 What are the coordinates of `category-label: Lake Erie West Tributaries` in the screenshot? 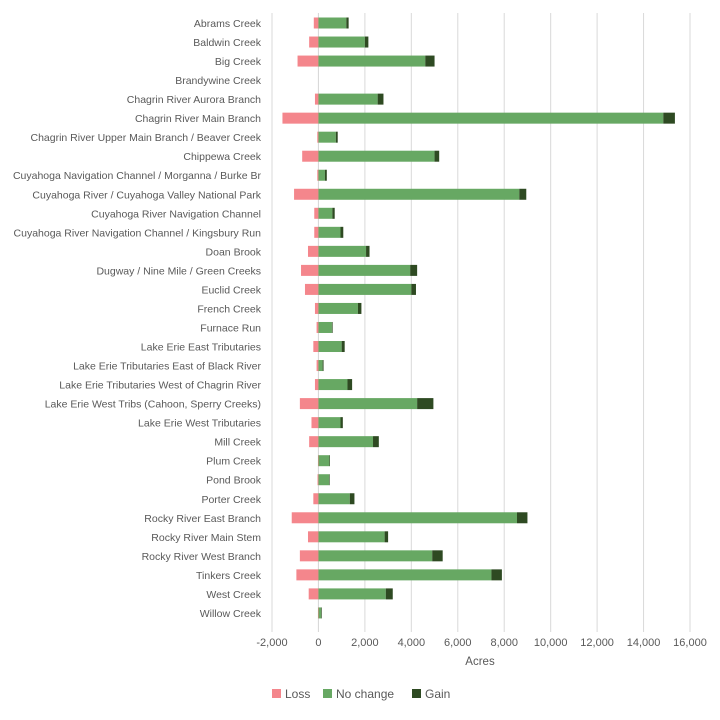 It's located at (199, 424).